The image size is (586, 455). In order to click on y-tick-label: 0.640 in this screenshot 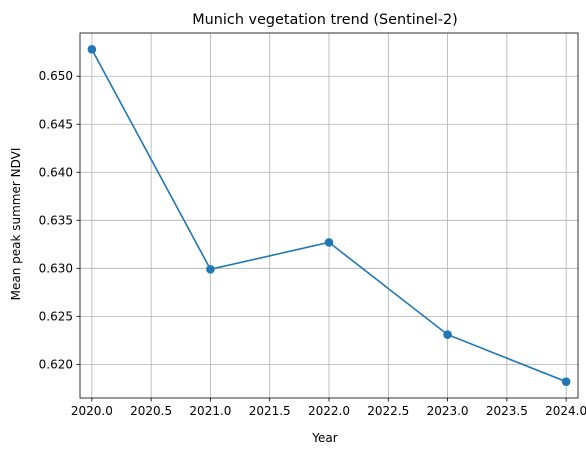, I will do `click(56, 172)`.